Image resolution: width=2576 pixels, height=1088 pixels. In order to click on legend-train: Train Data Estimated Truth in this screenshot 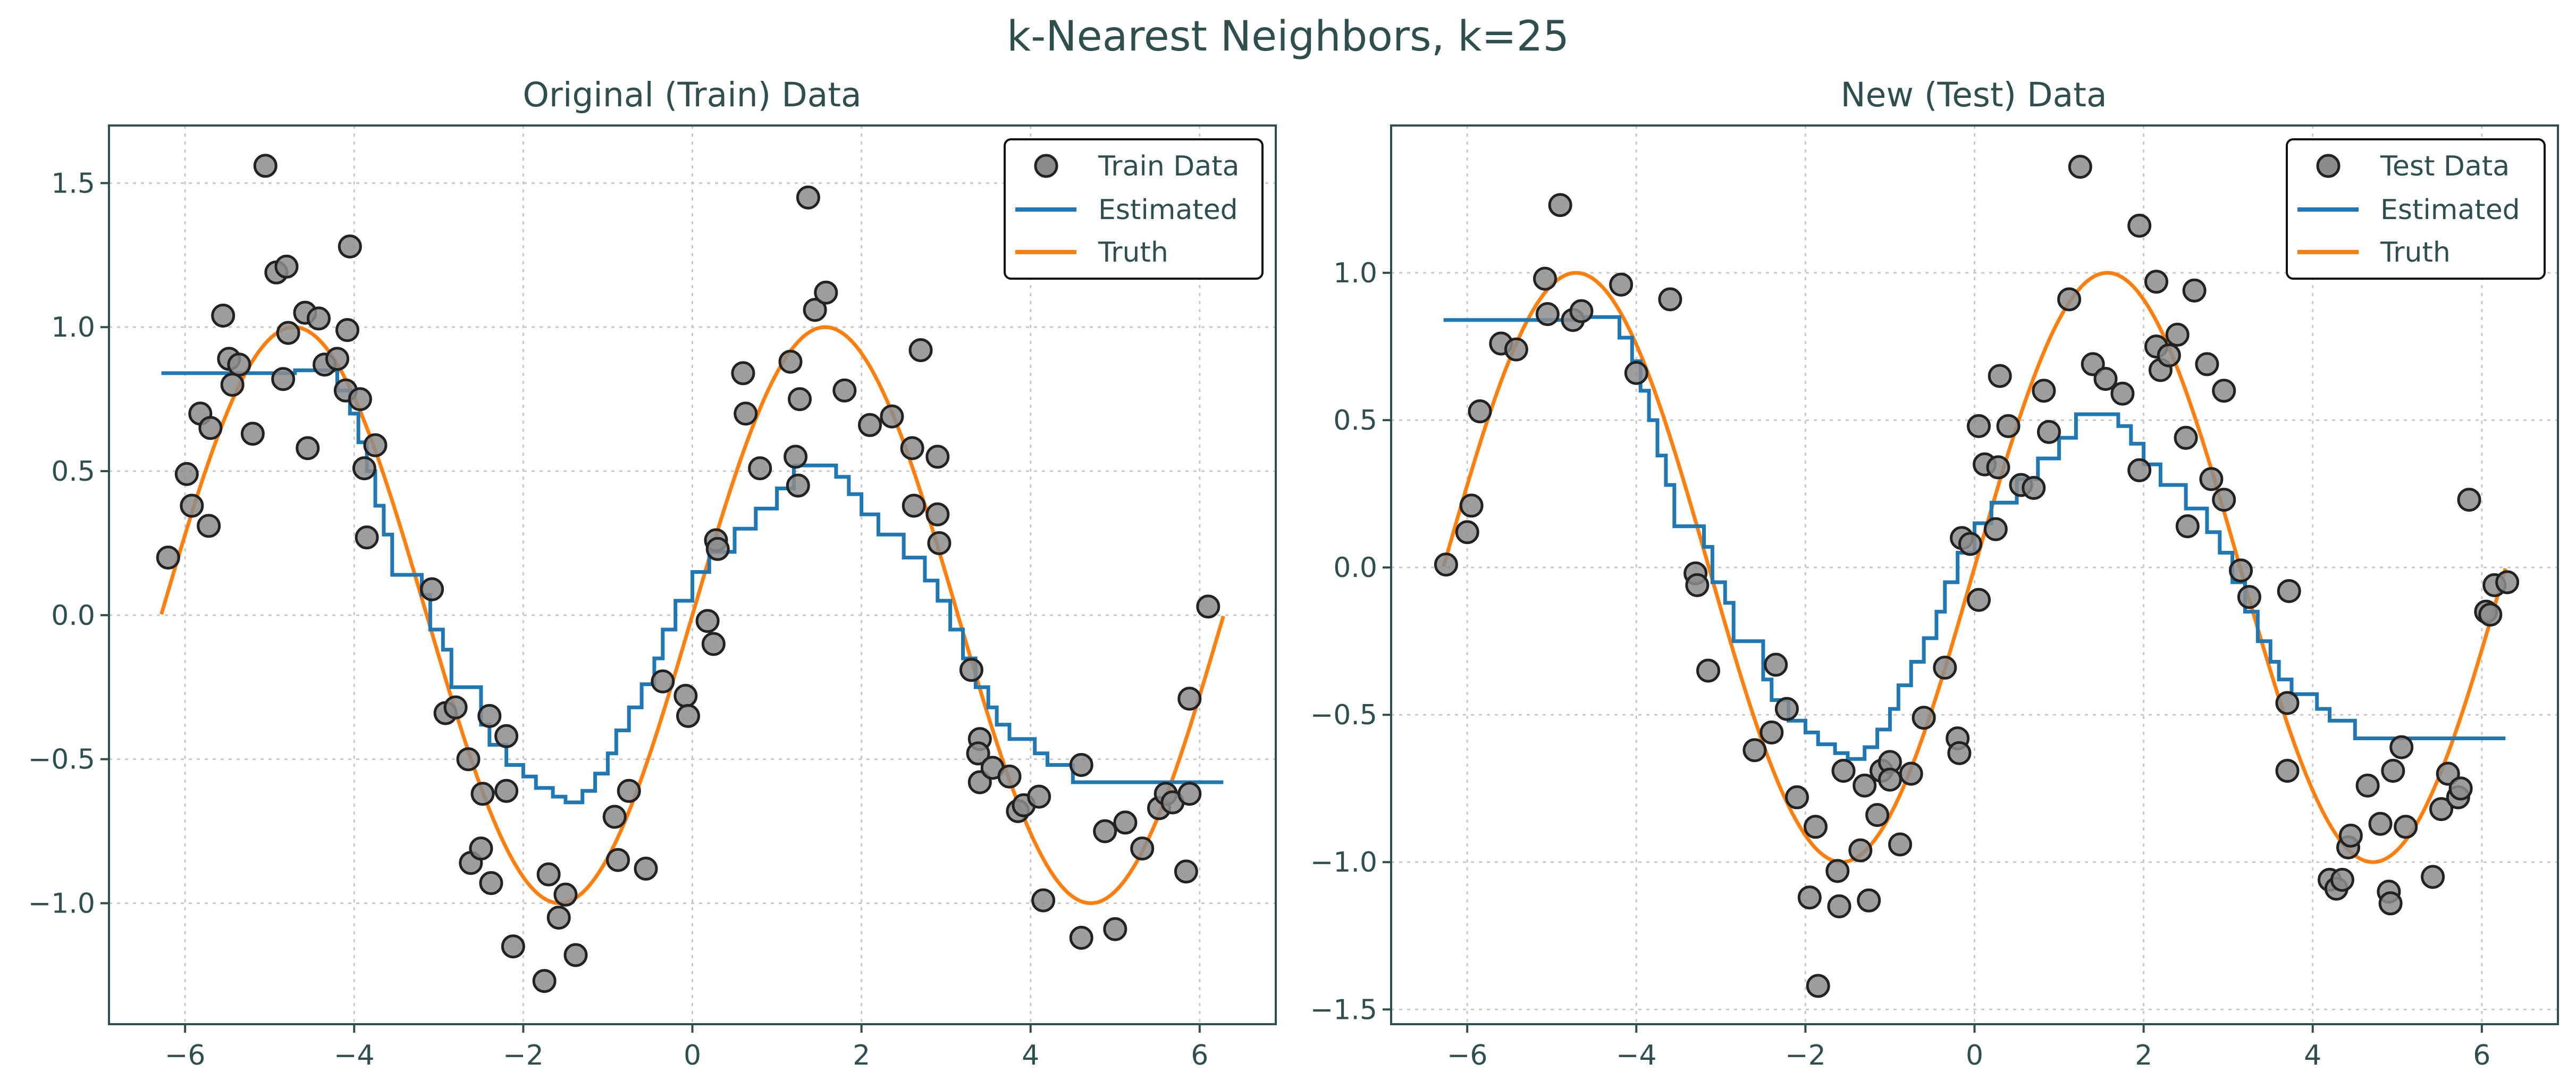, I will do `click(1134, 209)`.